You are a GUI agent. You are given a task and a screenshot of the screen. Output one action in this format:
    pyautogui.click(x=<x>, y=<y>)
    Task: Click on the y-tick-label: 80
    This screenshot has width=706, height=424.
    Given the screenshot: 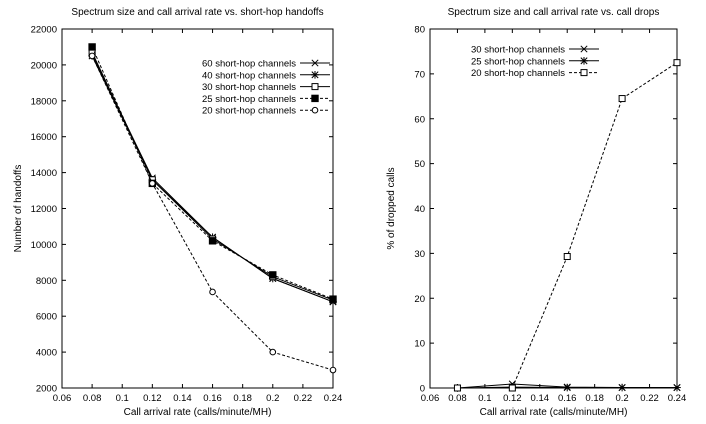 What is the action you would take?
    pyautogui.click(x=419, y=30)
    